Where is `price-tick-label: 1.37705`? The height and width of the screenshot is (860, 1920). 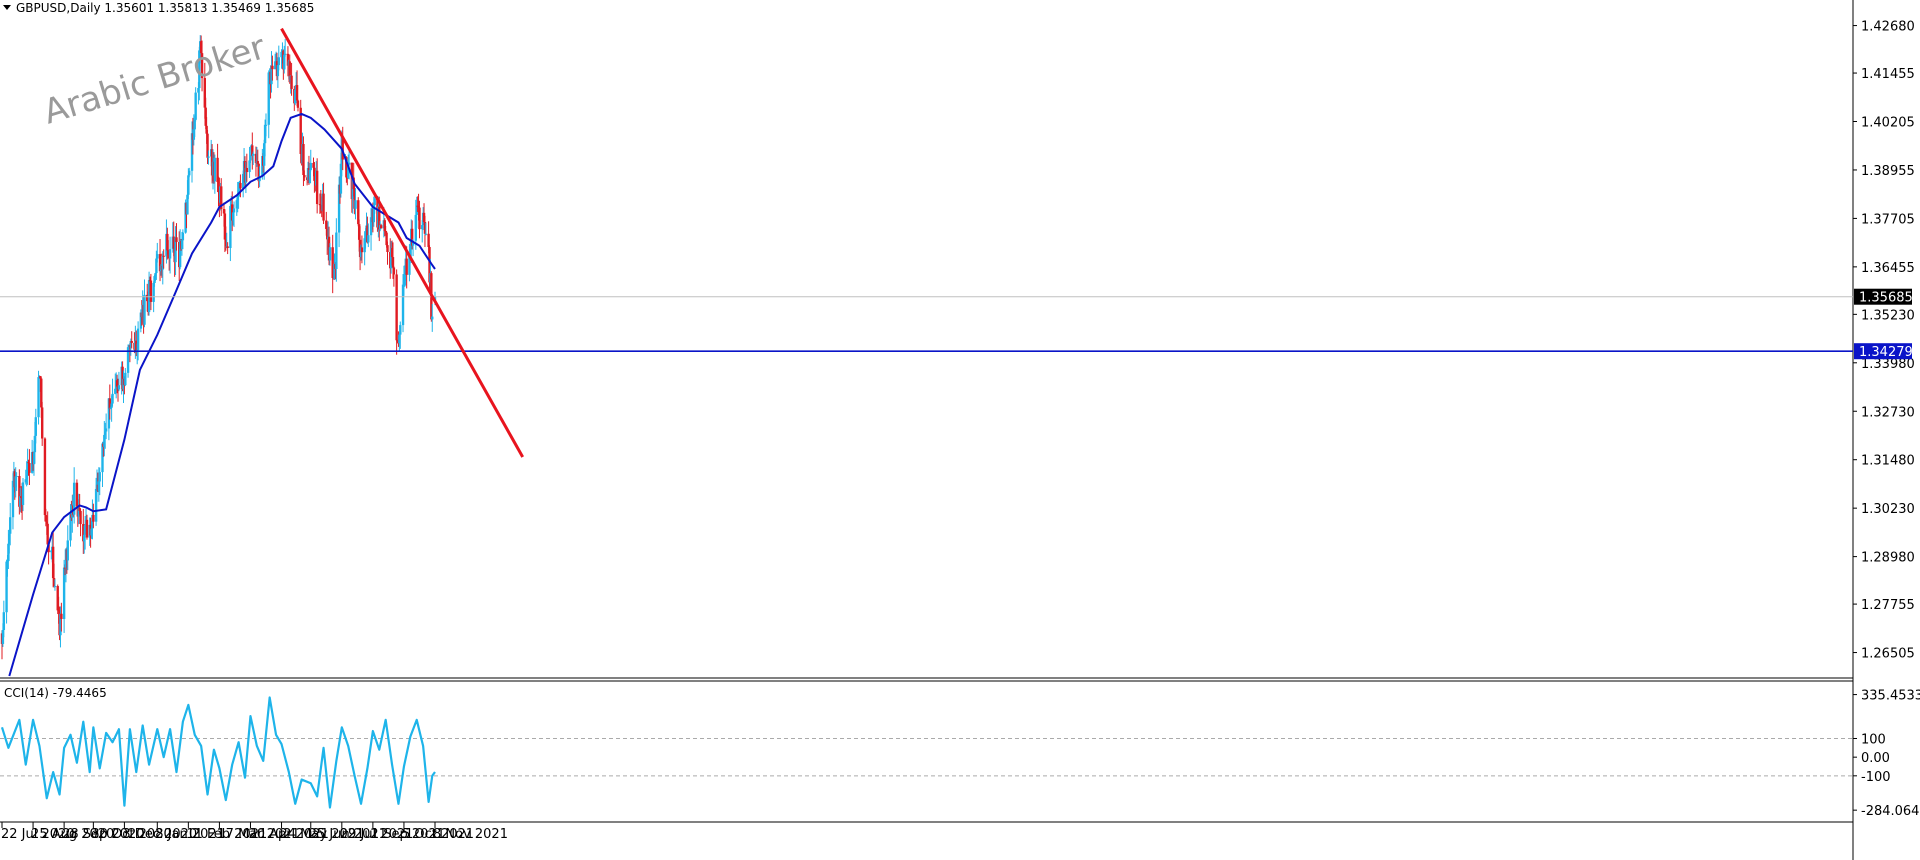
price-tick-label: 1.37705 is located at coordinates (1888, 219).